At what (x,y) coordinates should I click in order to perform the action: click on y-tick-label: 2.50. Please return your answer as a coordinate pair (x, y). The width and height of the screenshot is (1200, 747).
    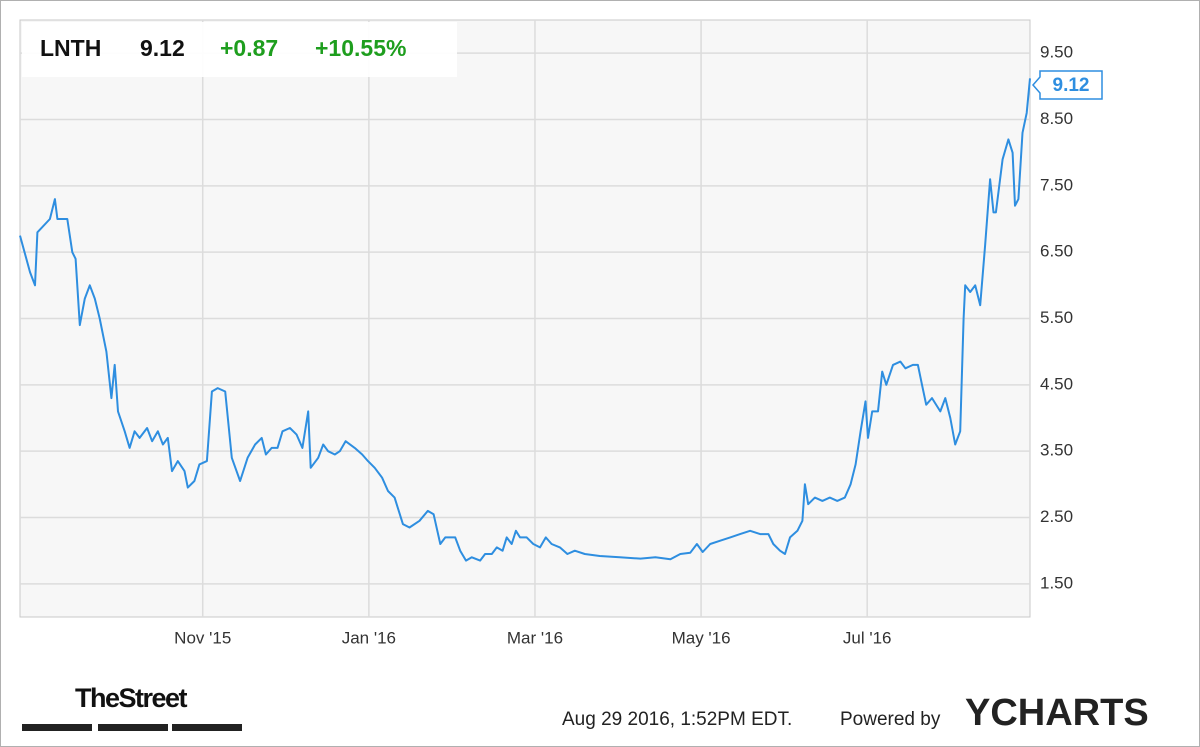
    Looking at the image, I should click on (1056, 516).